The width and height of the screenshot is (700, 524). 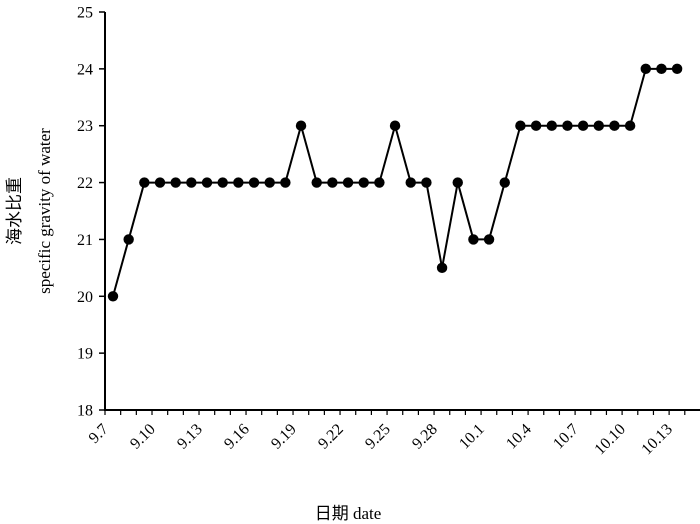 I want to click on y-axis-title-cn: 海水比重, so click(x=14, y=211).